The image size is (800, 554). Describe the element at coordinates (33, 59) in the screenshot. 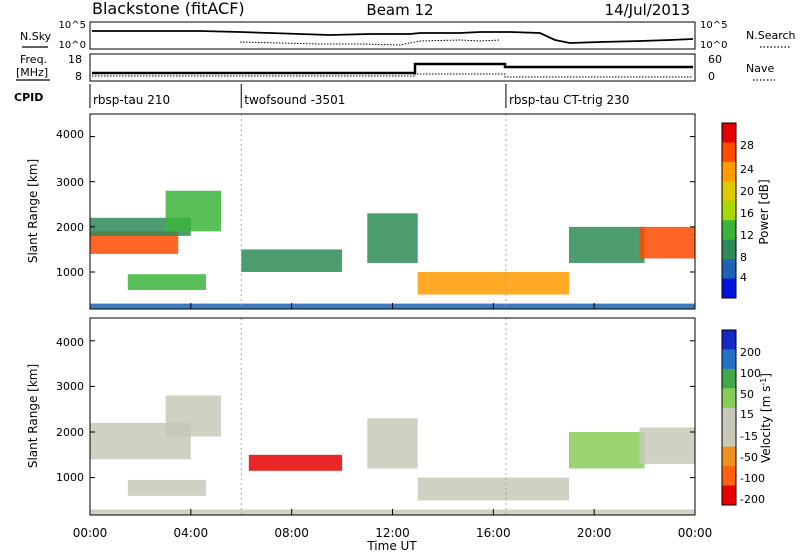

I see `freq-label-1: Freq.` at that location.